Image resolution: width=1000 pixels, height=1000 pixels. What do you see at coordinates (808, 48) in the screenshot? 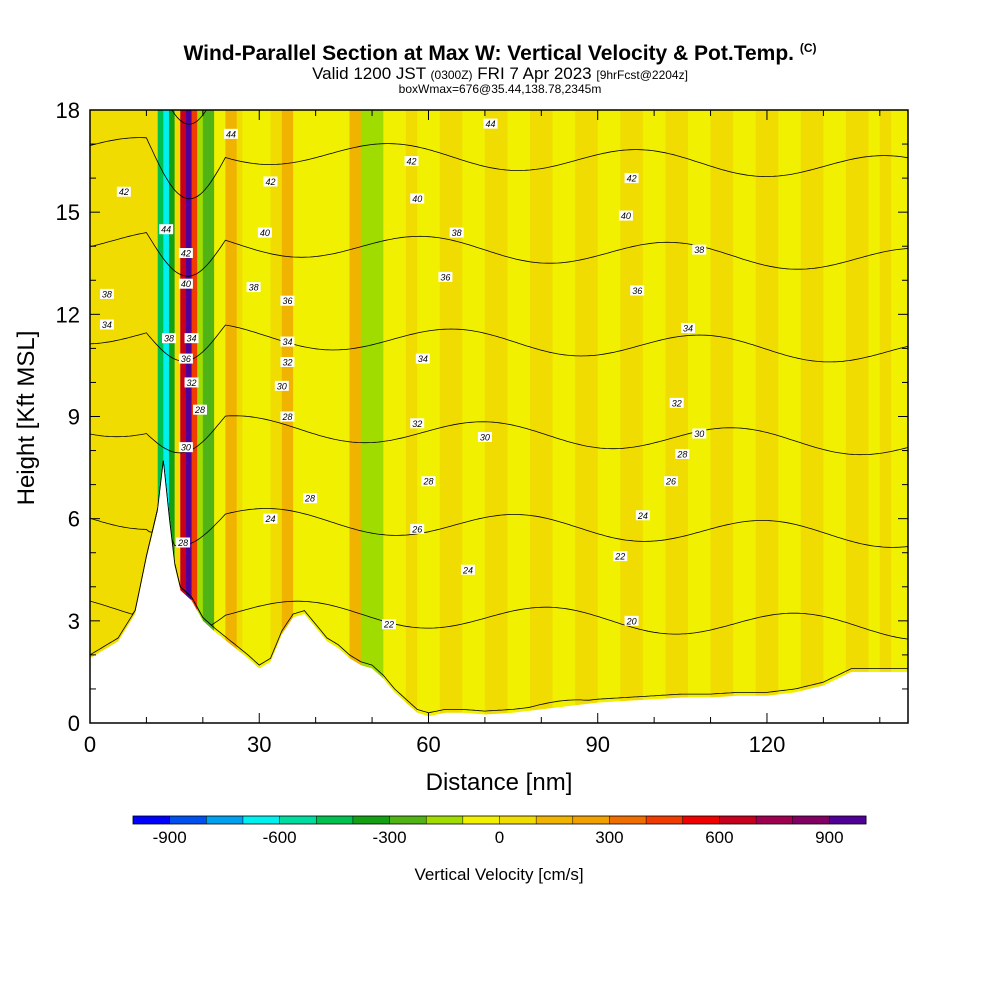
I see `copyright-mark: (C)` at bounding box center [808, 48].